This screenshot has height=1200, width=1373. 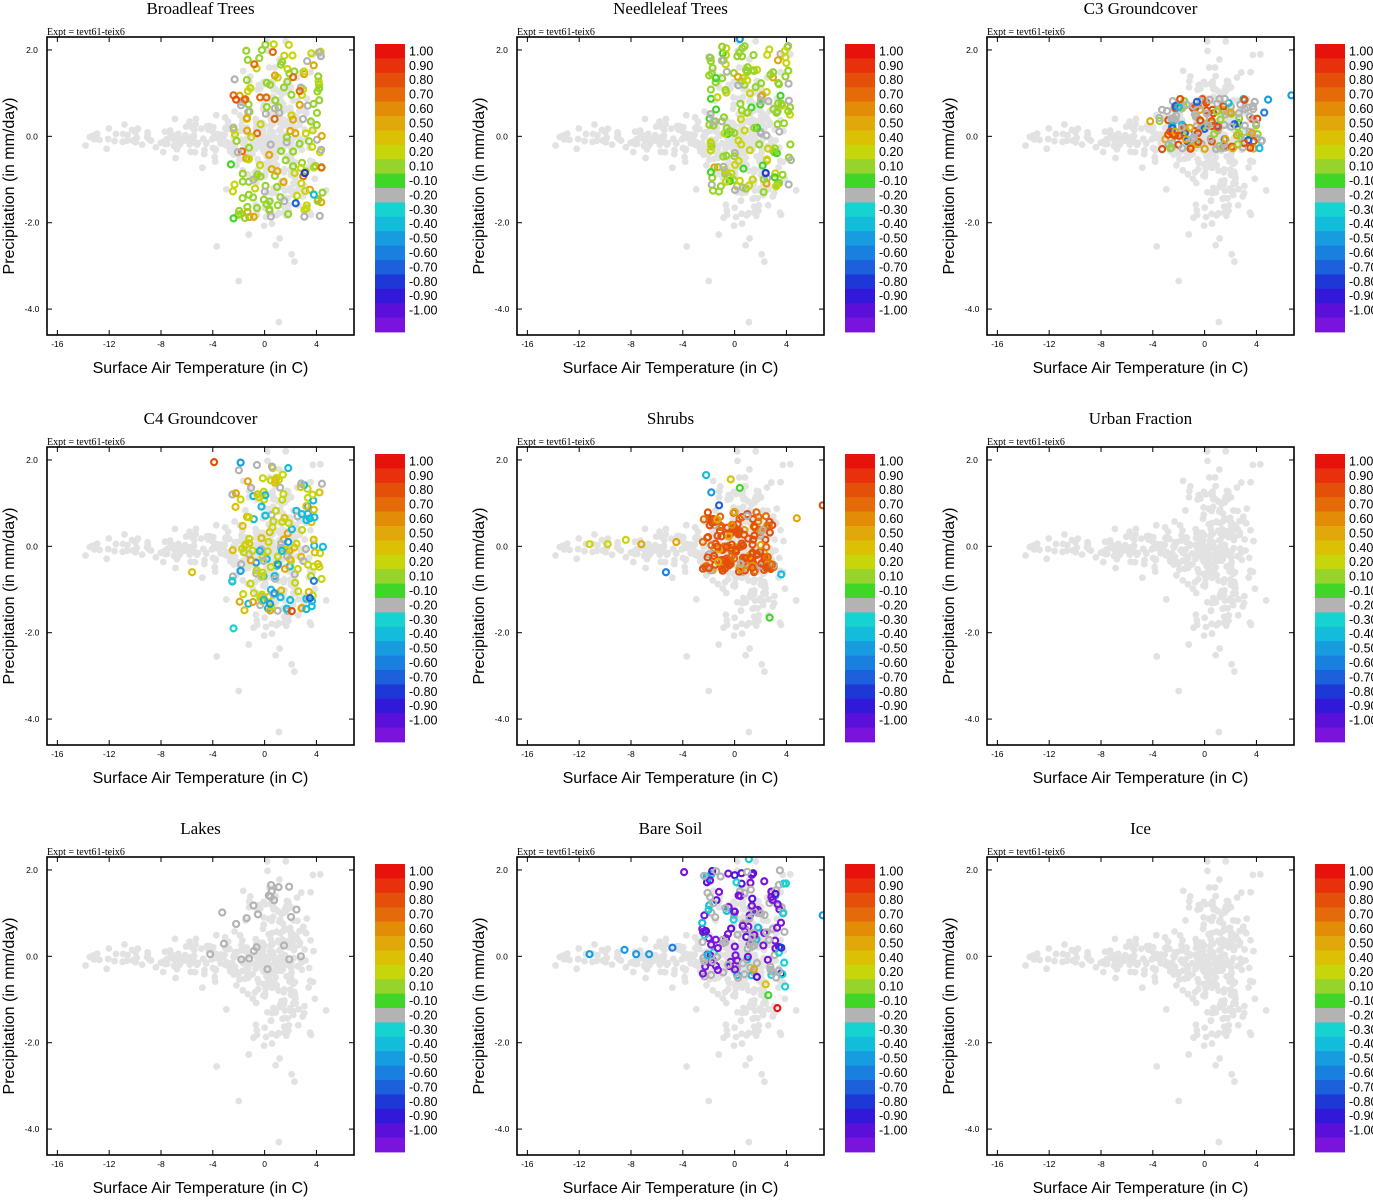 I want to click on colorbar-label: -0.40, so click(x=893, y=634).